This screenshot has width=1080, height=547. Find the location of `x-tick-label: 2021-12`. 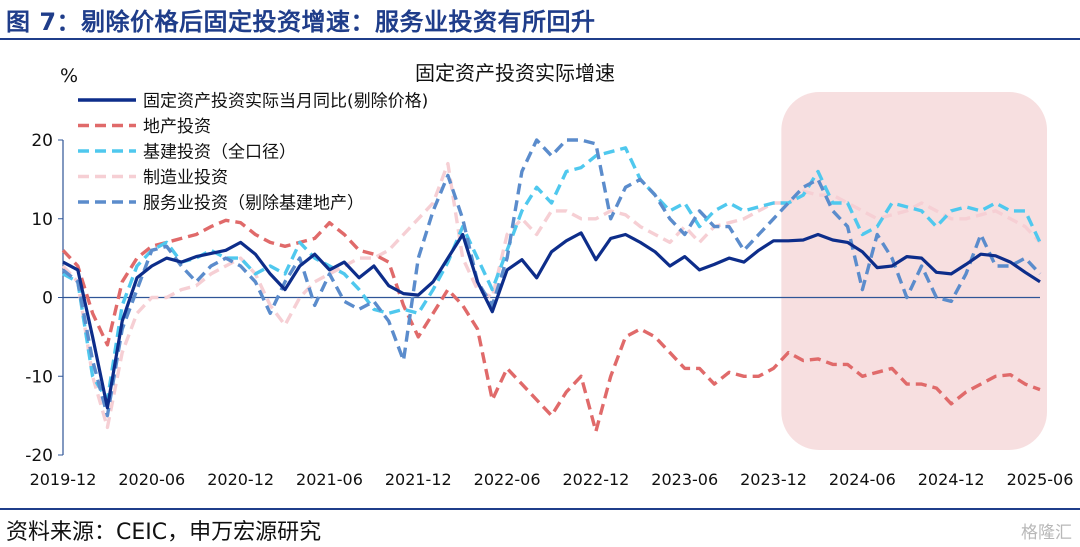

x-tick-label: 2021-12 is located at coordinates (418, 479).